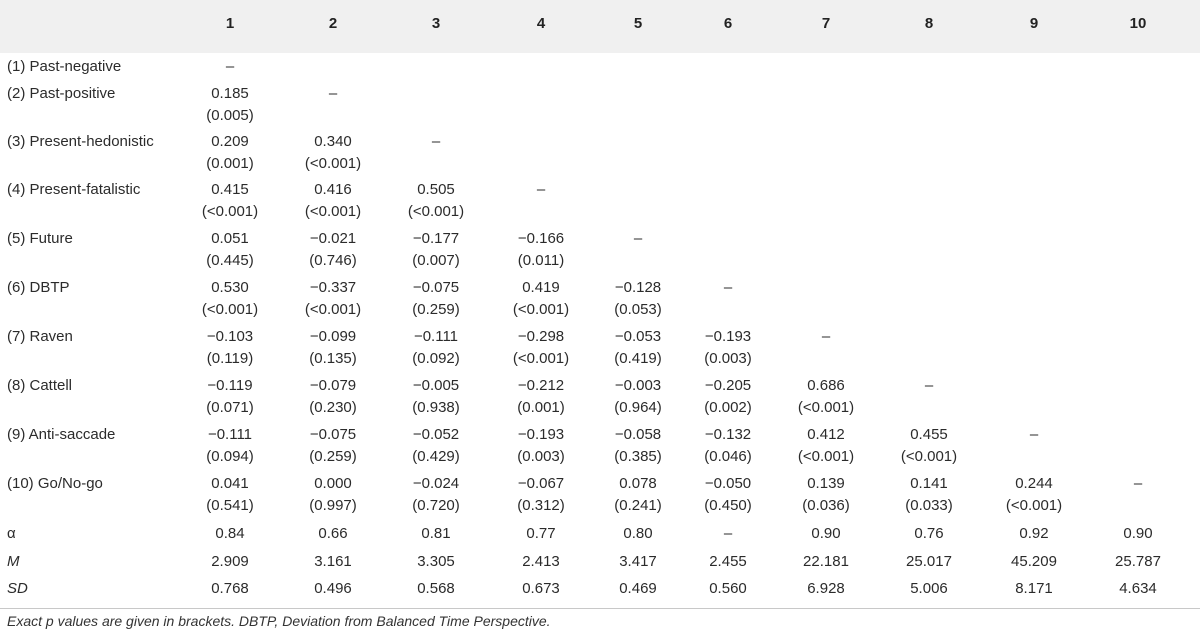 The height and width of the screenshot is (637, 1200). Describe the element at coordinates (600, 26) in the screenshot. I see `table-header: 1 2 3 4 5 6 7 8 9 10` at that location.